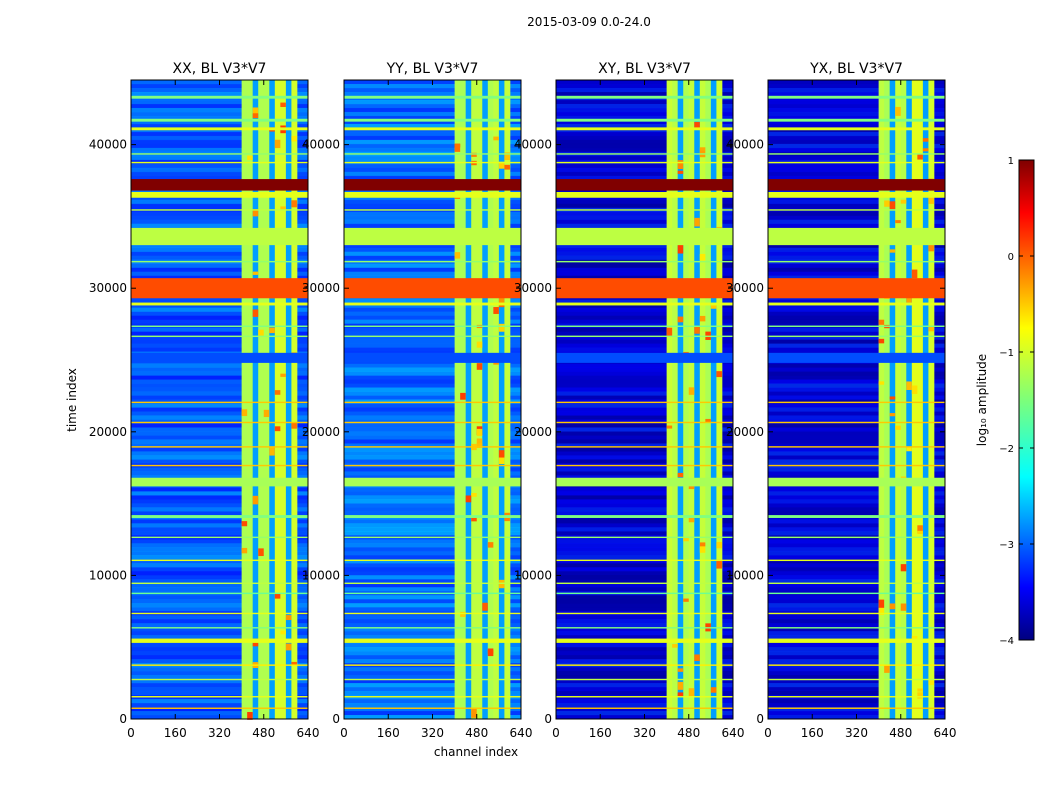 The width and height of the screenshot is (1050, 800). I want to click on y-tick-label: 20000, so click(745, 432).